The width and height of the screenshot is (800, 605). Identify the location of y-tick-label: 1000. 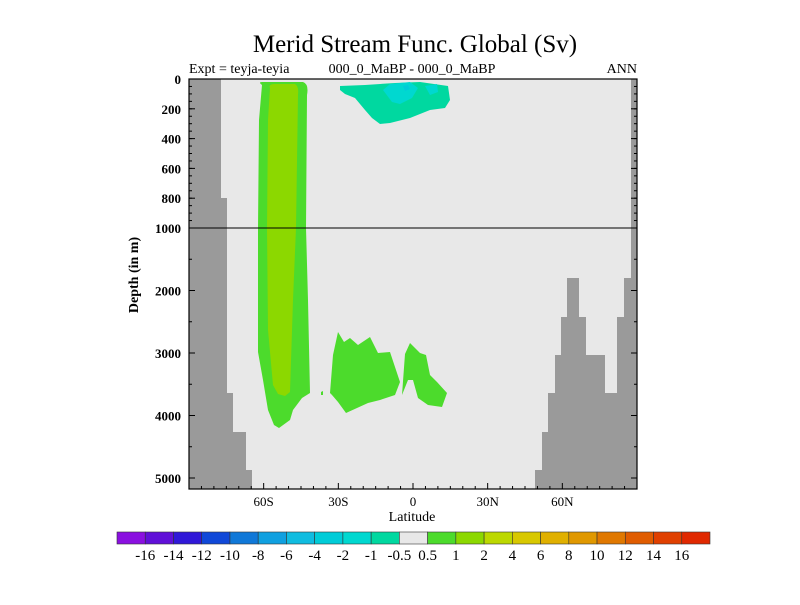
(168, 228).